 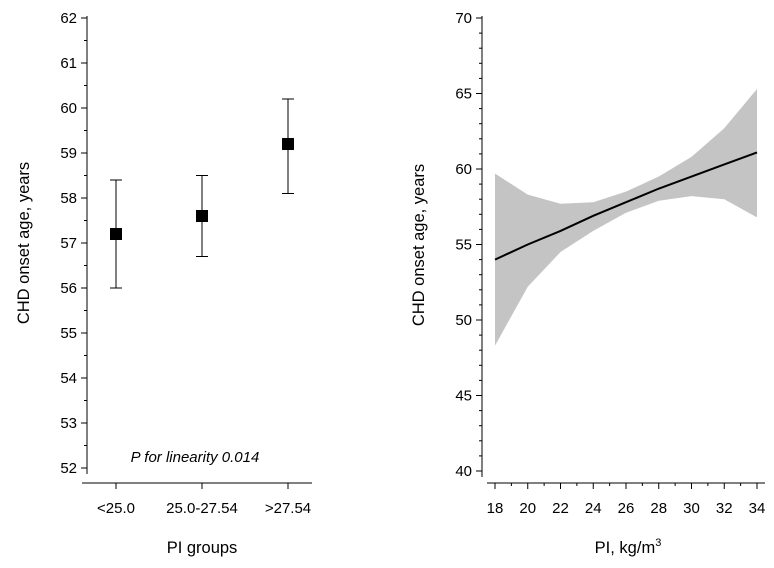 I want to click on left-y-tick-label: 57, so click(x=68, y=243).